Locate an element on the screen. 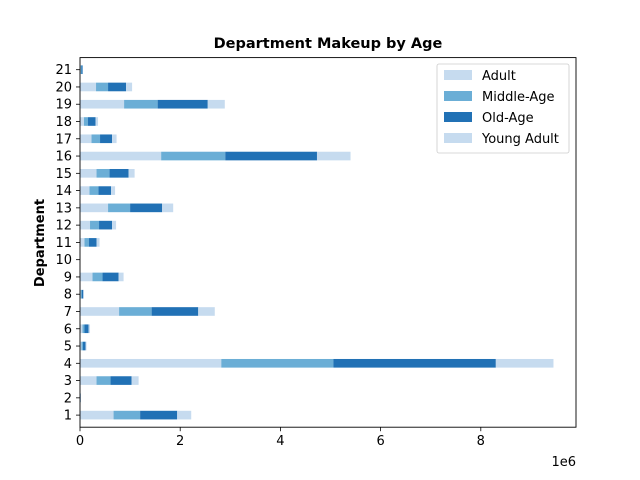  y-tick-label: 1 is located at coordinates (68, 416).